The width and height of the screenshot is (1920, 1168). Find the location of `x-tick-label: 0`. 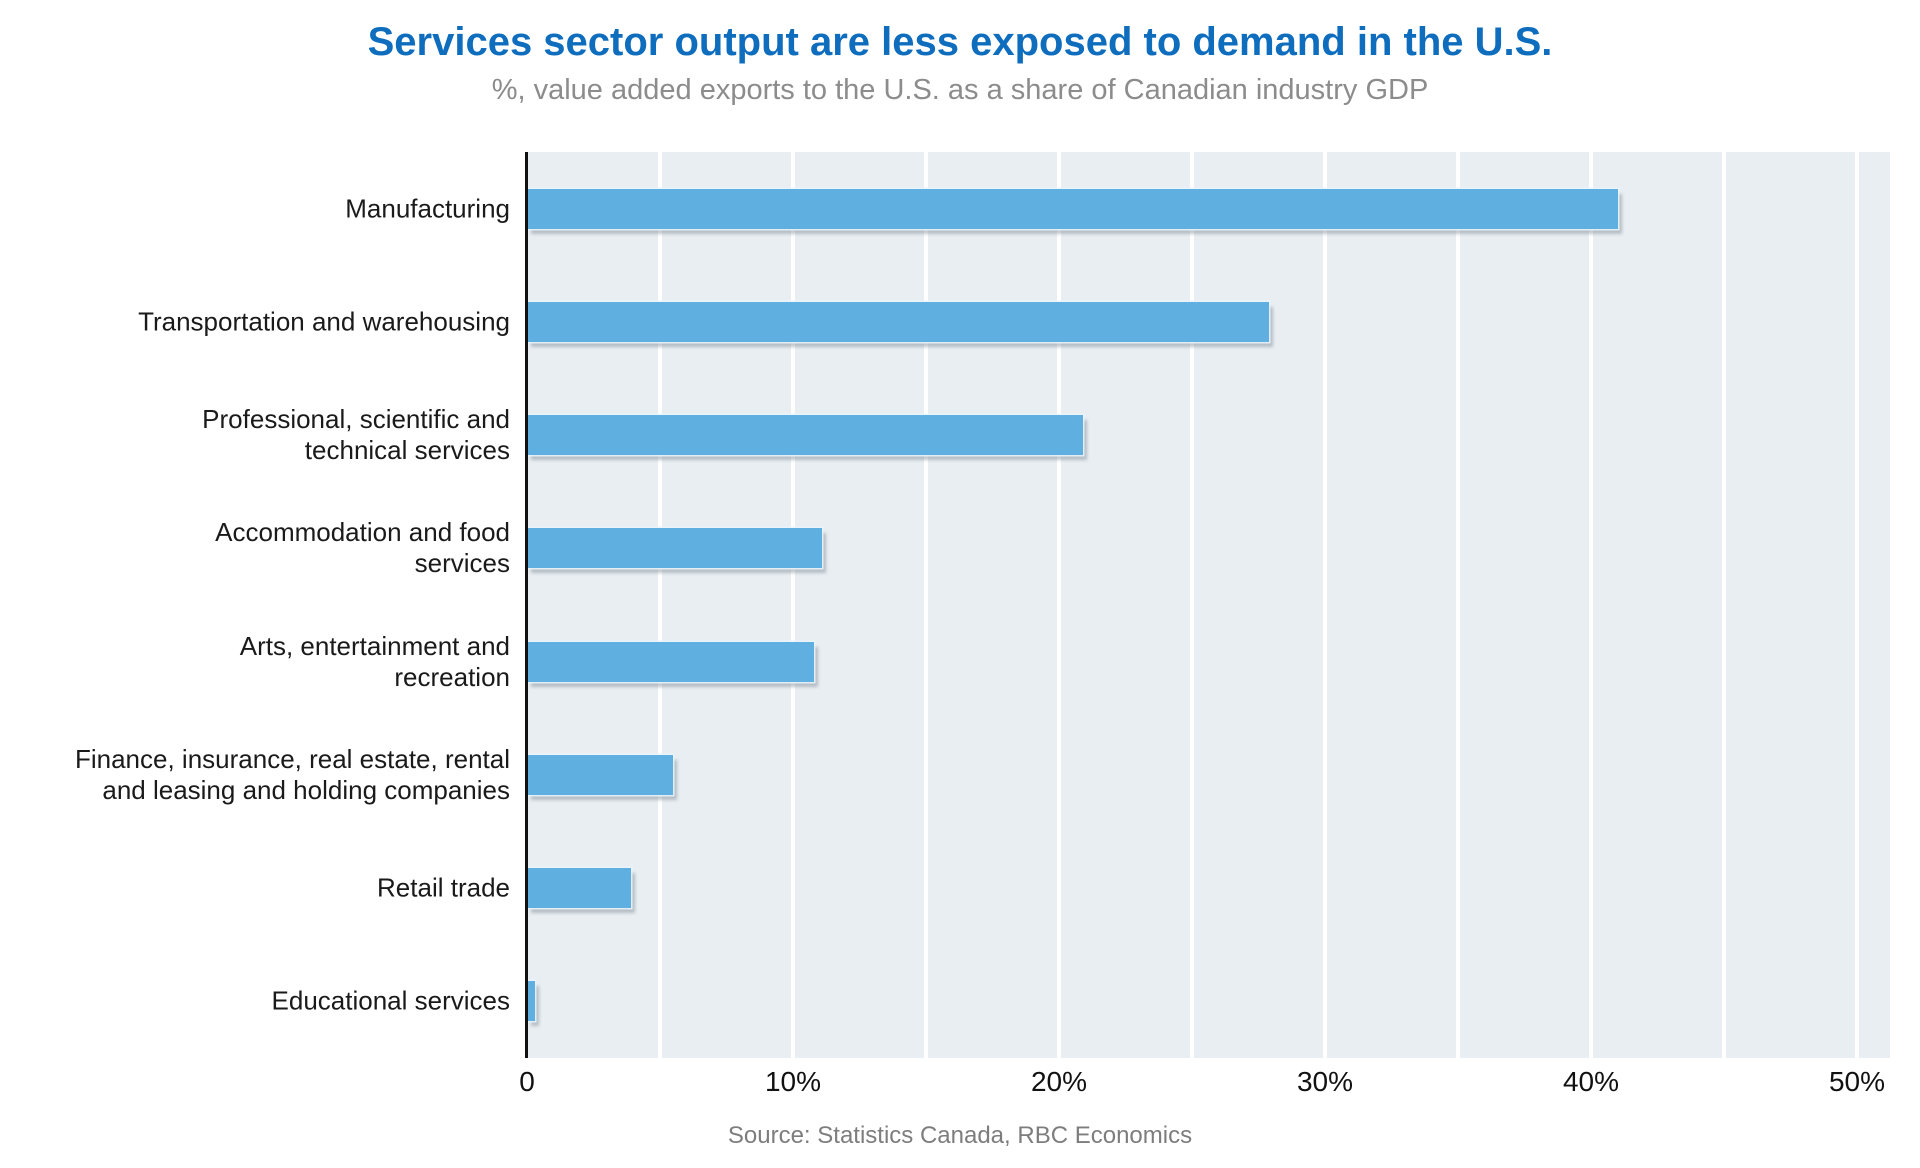

x-tick-label: 0 is located at coordinates (527, 1081).